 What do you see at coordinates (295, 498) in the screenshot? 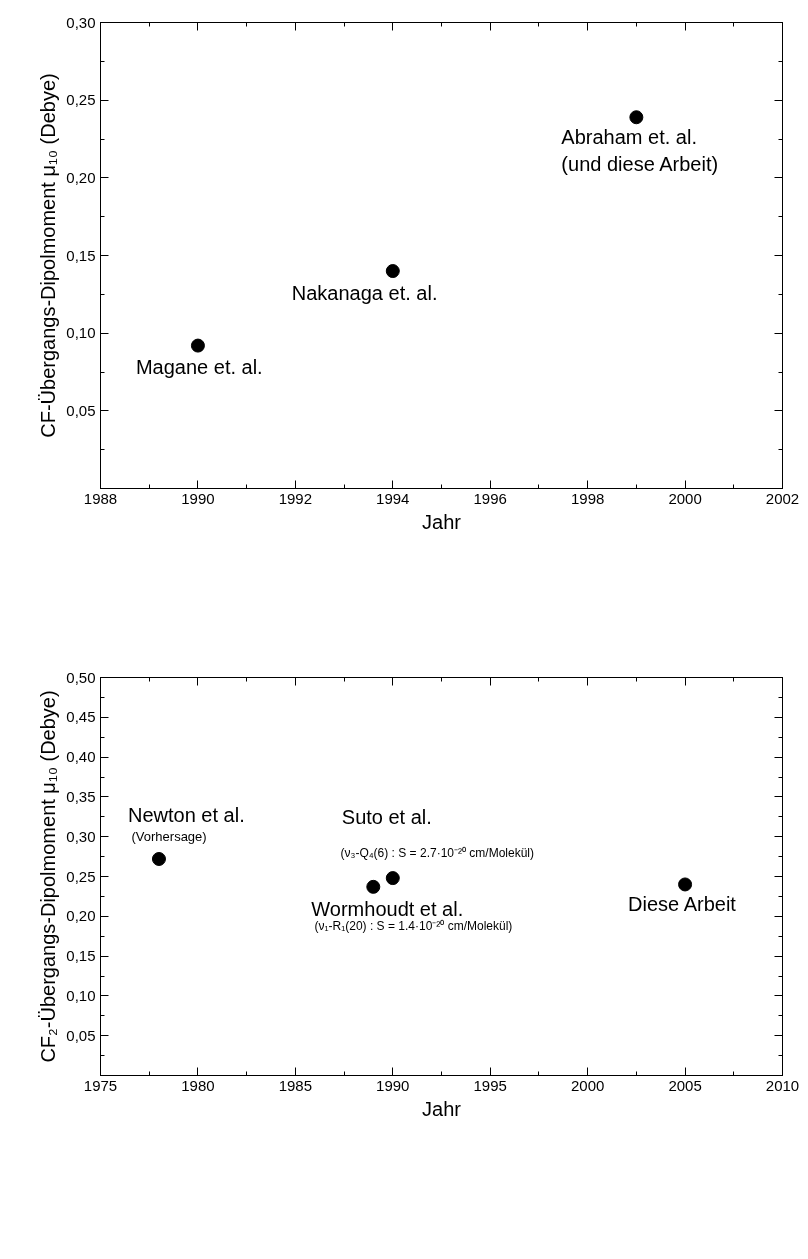
I see `x-tick-label: 1992` at bounding box center [295, 498].